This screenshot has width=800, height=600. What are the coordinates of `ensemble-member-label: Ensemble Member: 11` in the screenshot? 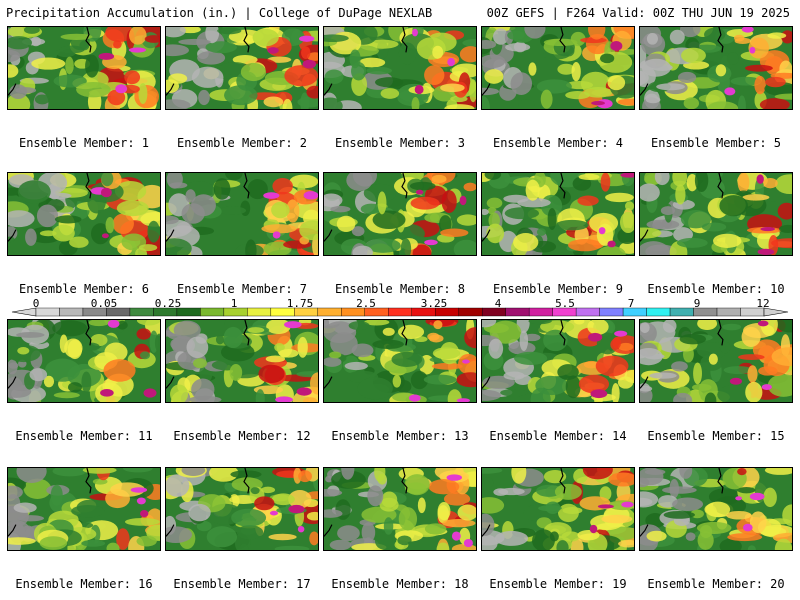 It's located at (84, 436).